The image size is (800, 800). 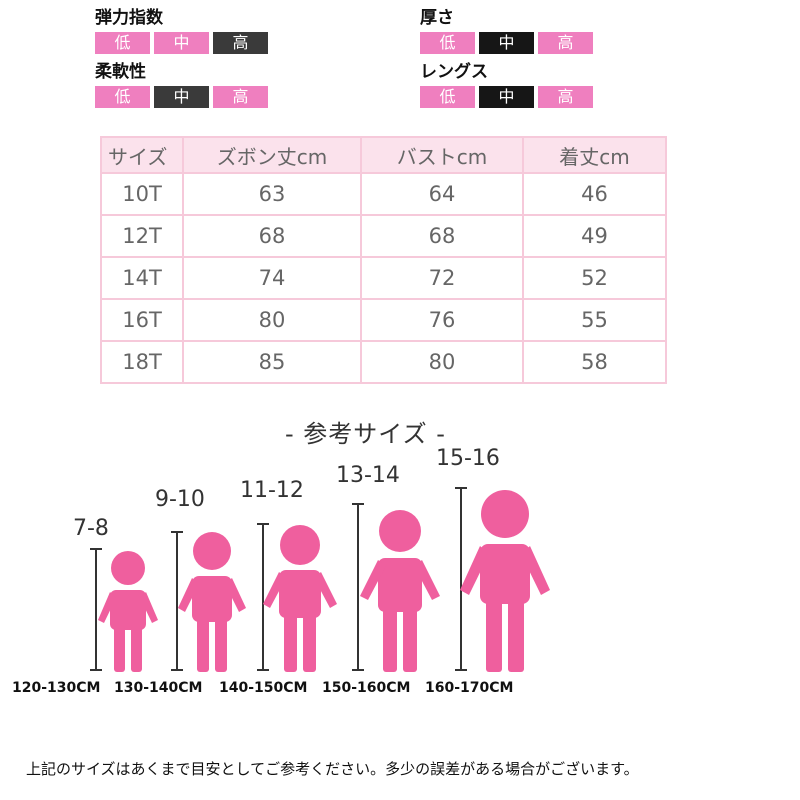 I want to click on attr-elasticity: 弾力指数 低 中 高, so click(x=181, y=30).